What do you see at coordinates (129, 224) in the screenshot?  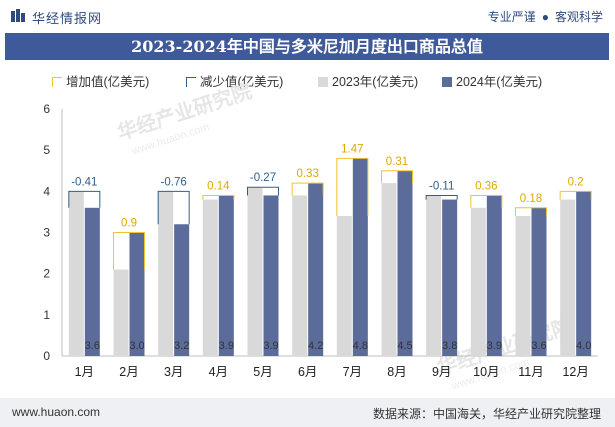 I see `increase-label: 0.9` at bounding box center [129, 224].